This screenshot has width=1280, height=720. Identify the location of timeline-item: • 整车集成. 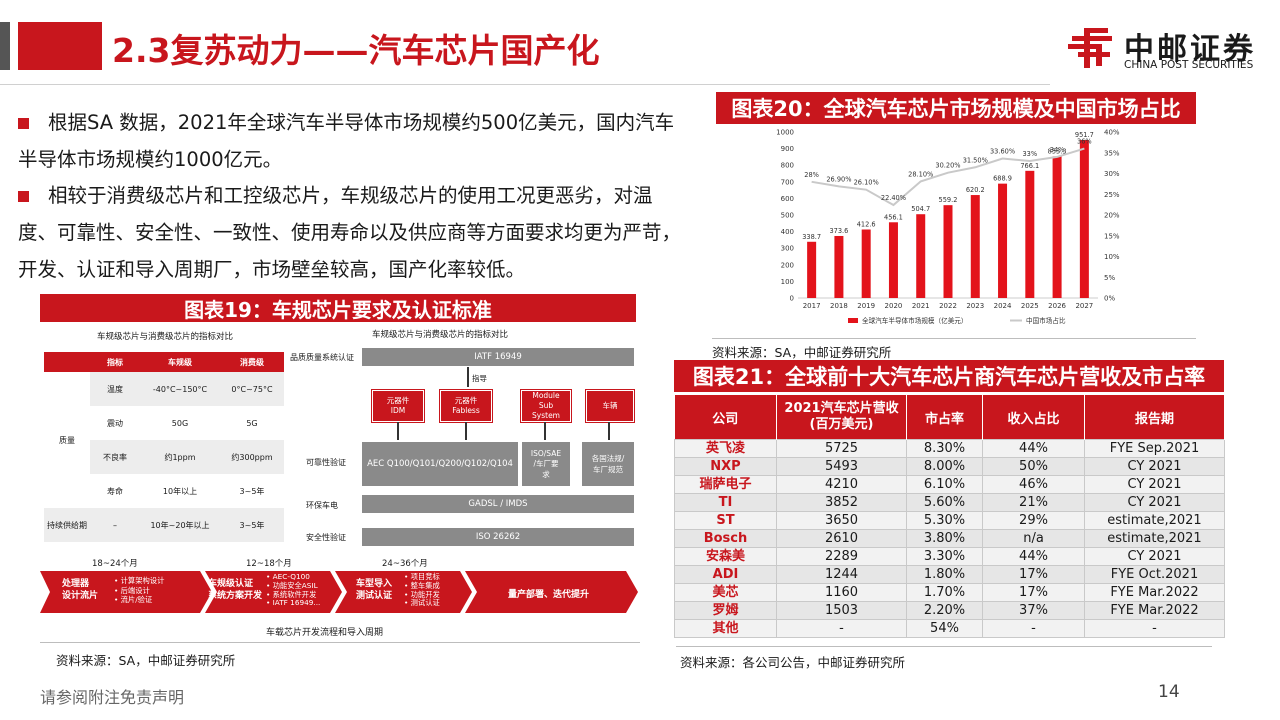
(422, 585).